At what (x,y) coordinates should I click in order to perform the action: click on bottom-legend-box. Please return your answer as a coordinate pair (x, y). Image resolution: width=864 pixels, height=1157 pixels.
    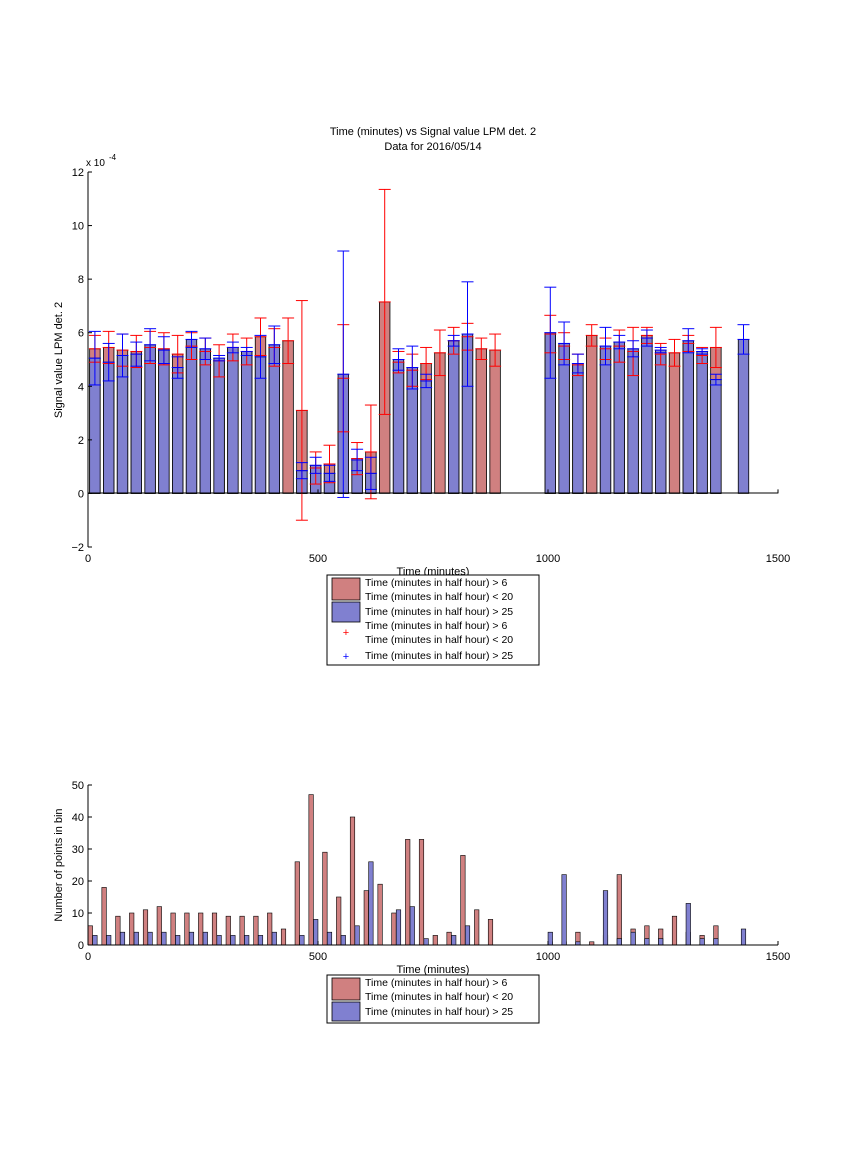
    Looking at the image, I should click on (433, 999).